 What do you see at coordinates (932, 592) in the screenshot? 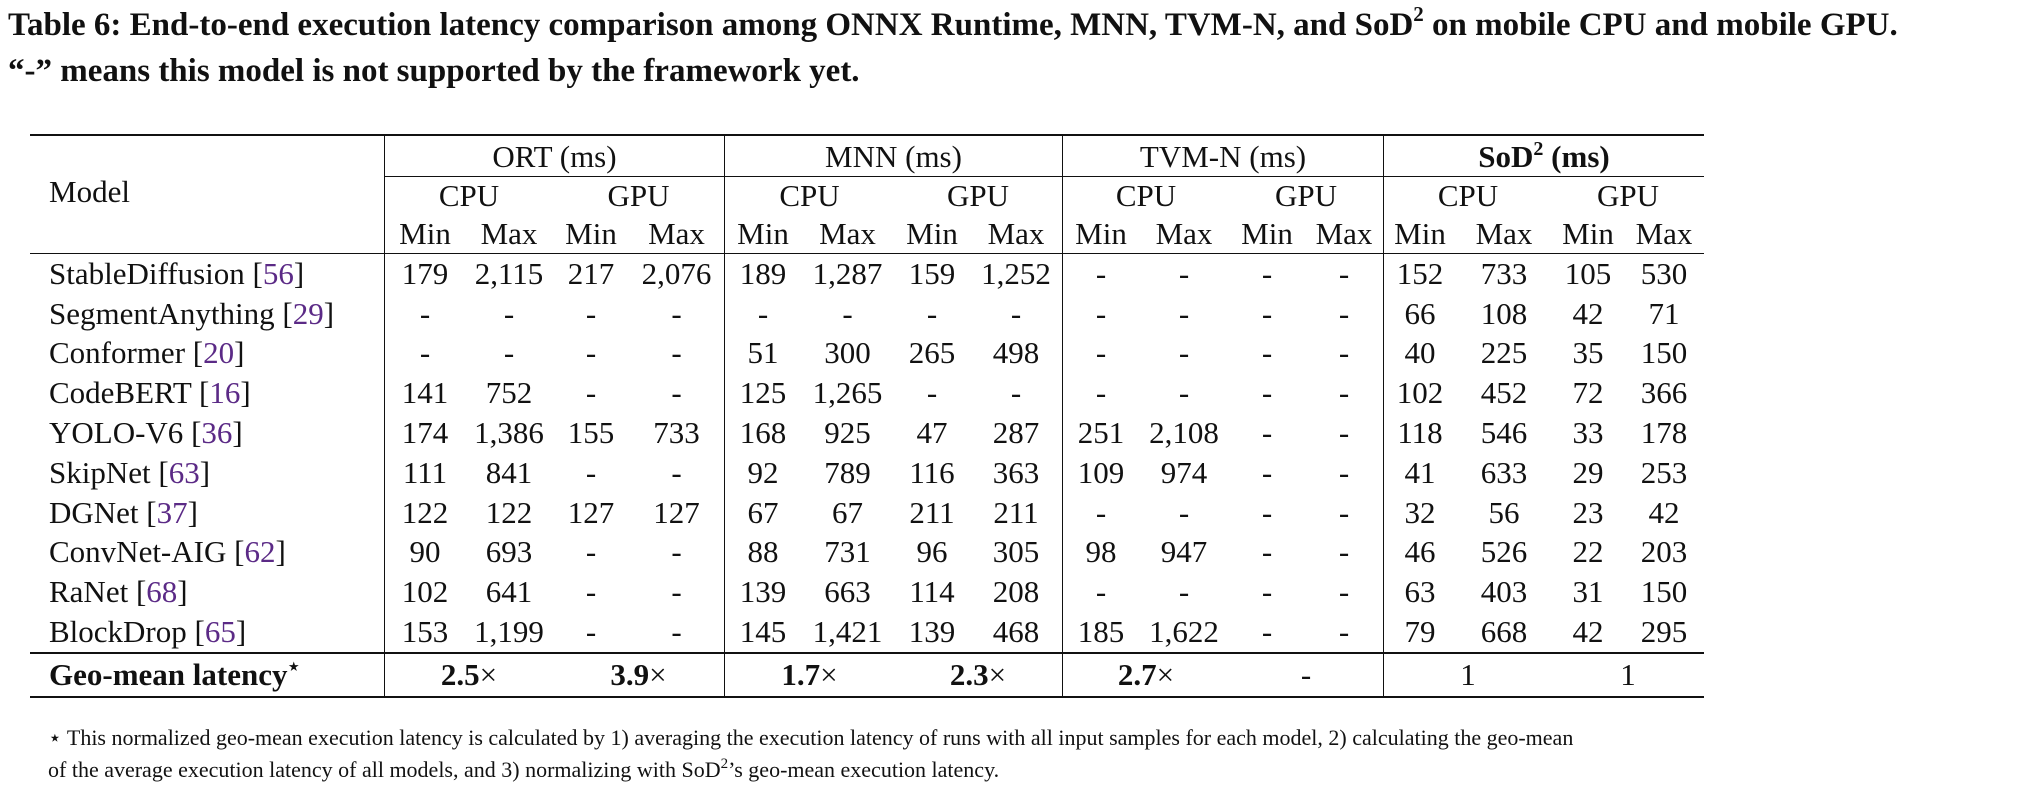
I see `latency-cell: 114` at bounding box center [932, 592].